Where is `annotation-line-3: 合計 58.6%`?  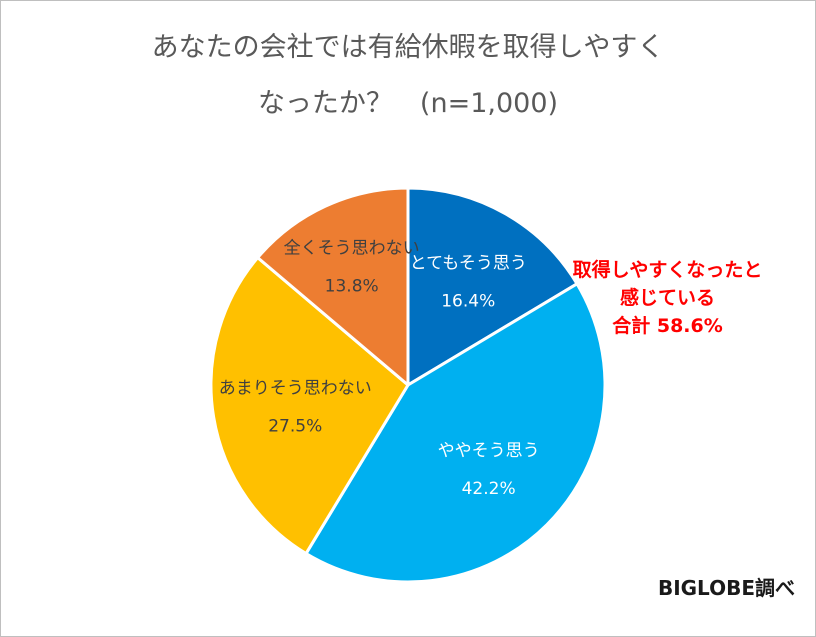 annotation-line-3: 合計 58.6% is located at coordinates (667, 326).